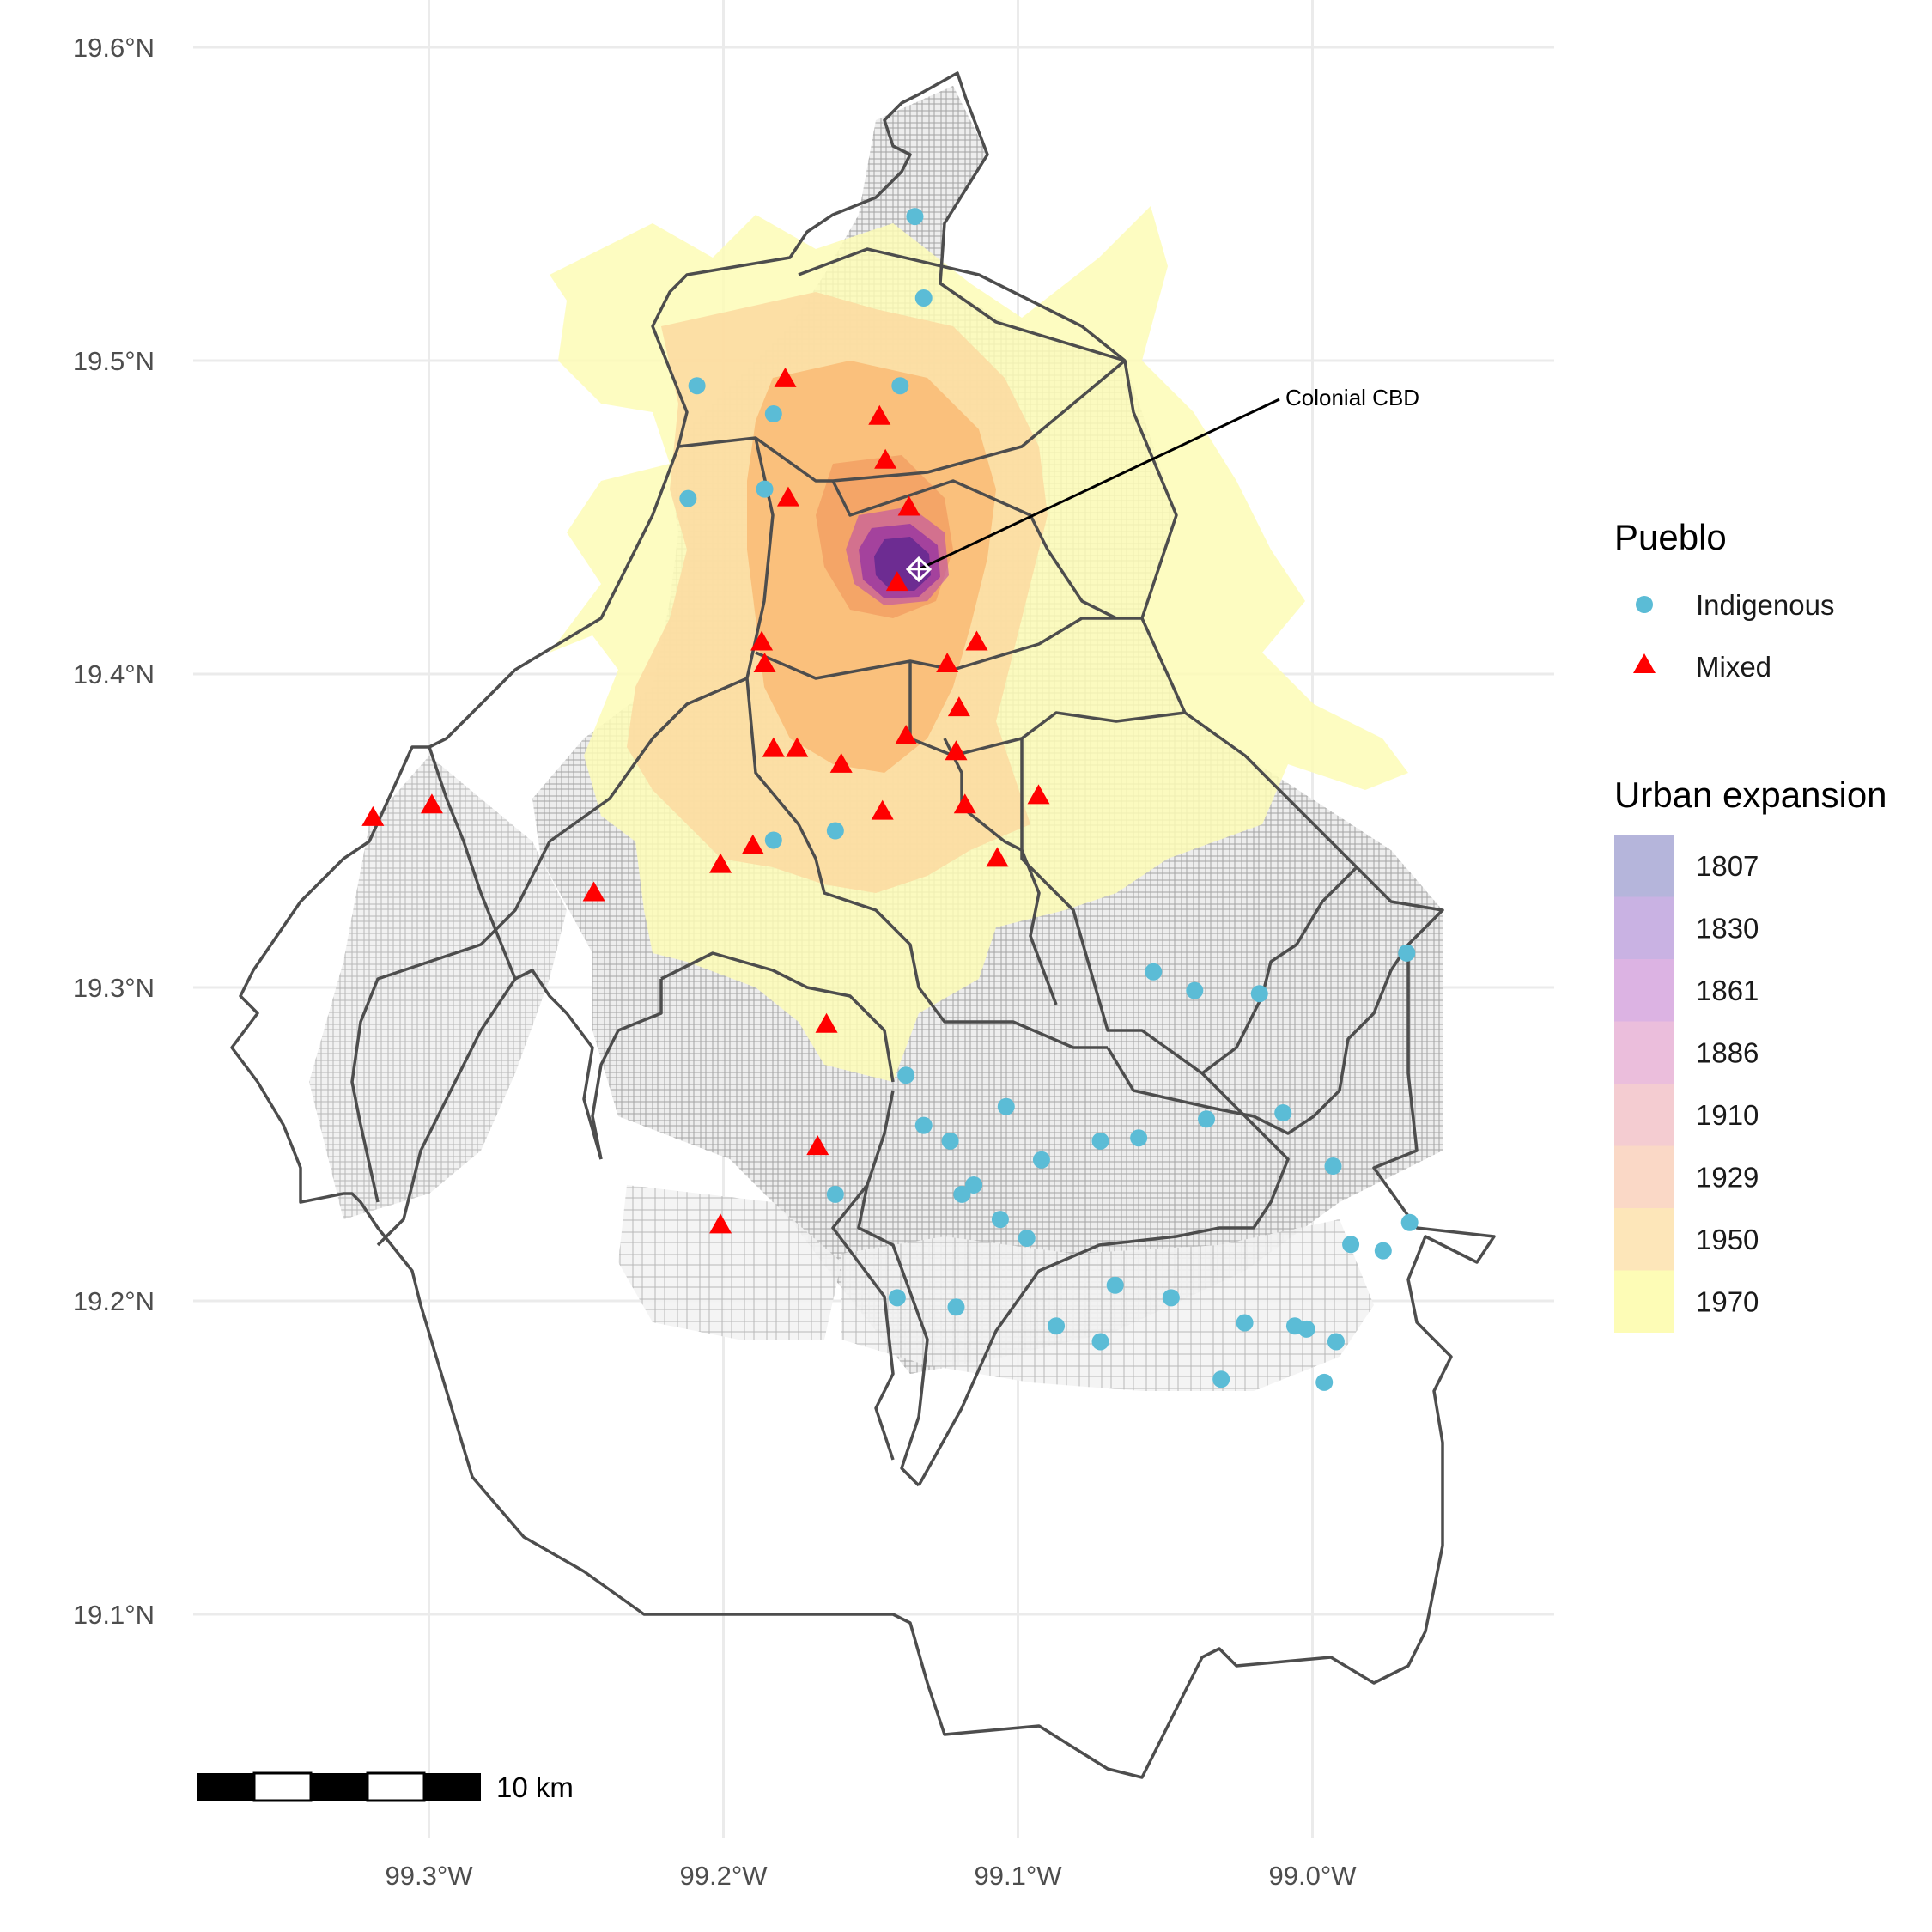  I want to click on legend-pueblo: Pueblo Indigenous Mixed, so click(1724, 600).